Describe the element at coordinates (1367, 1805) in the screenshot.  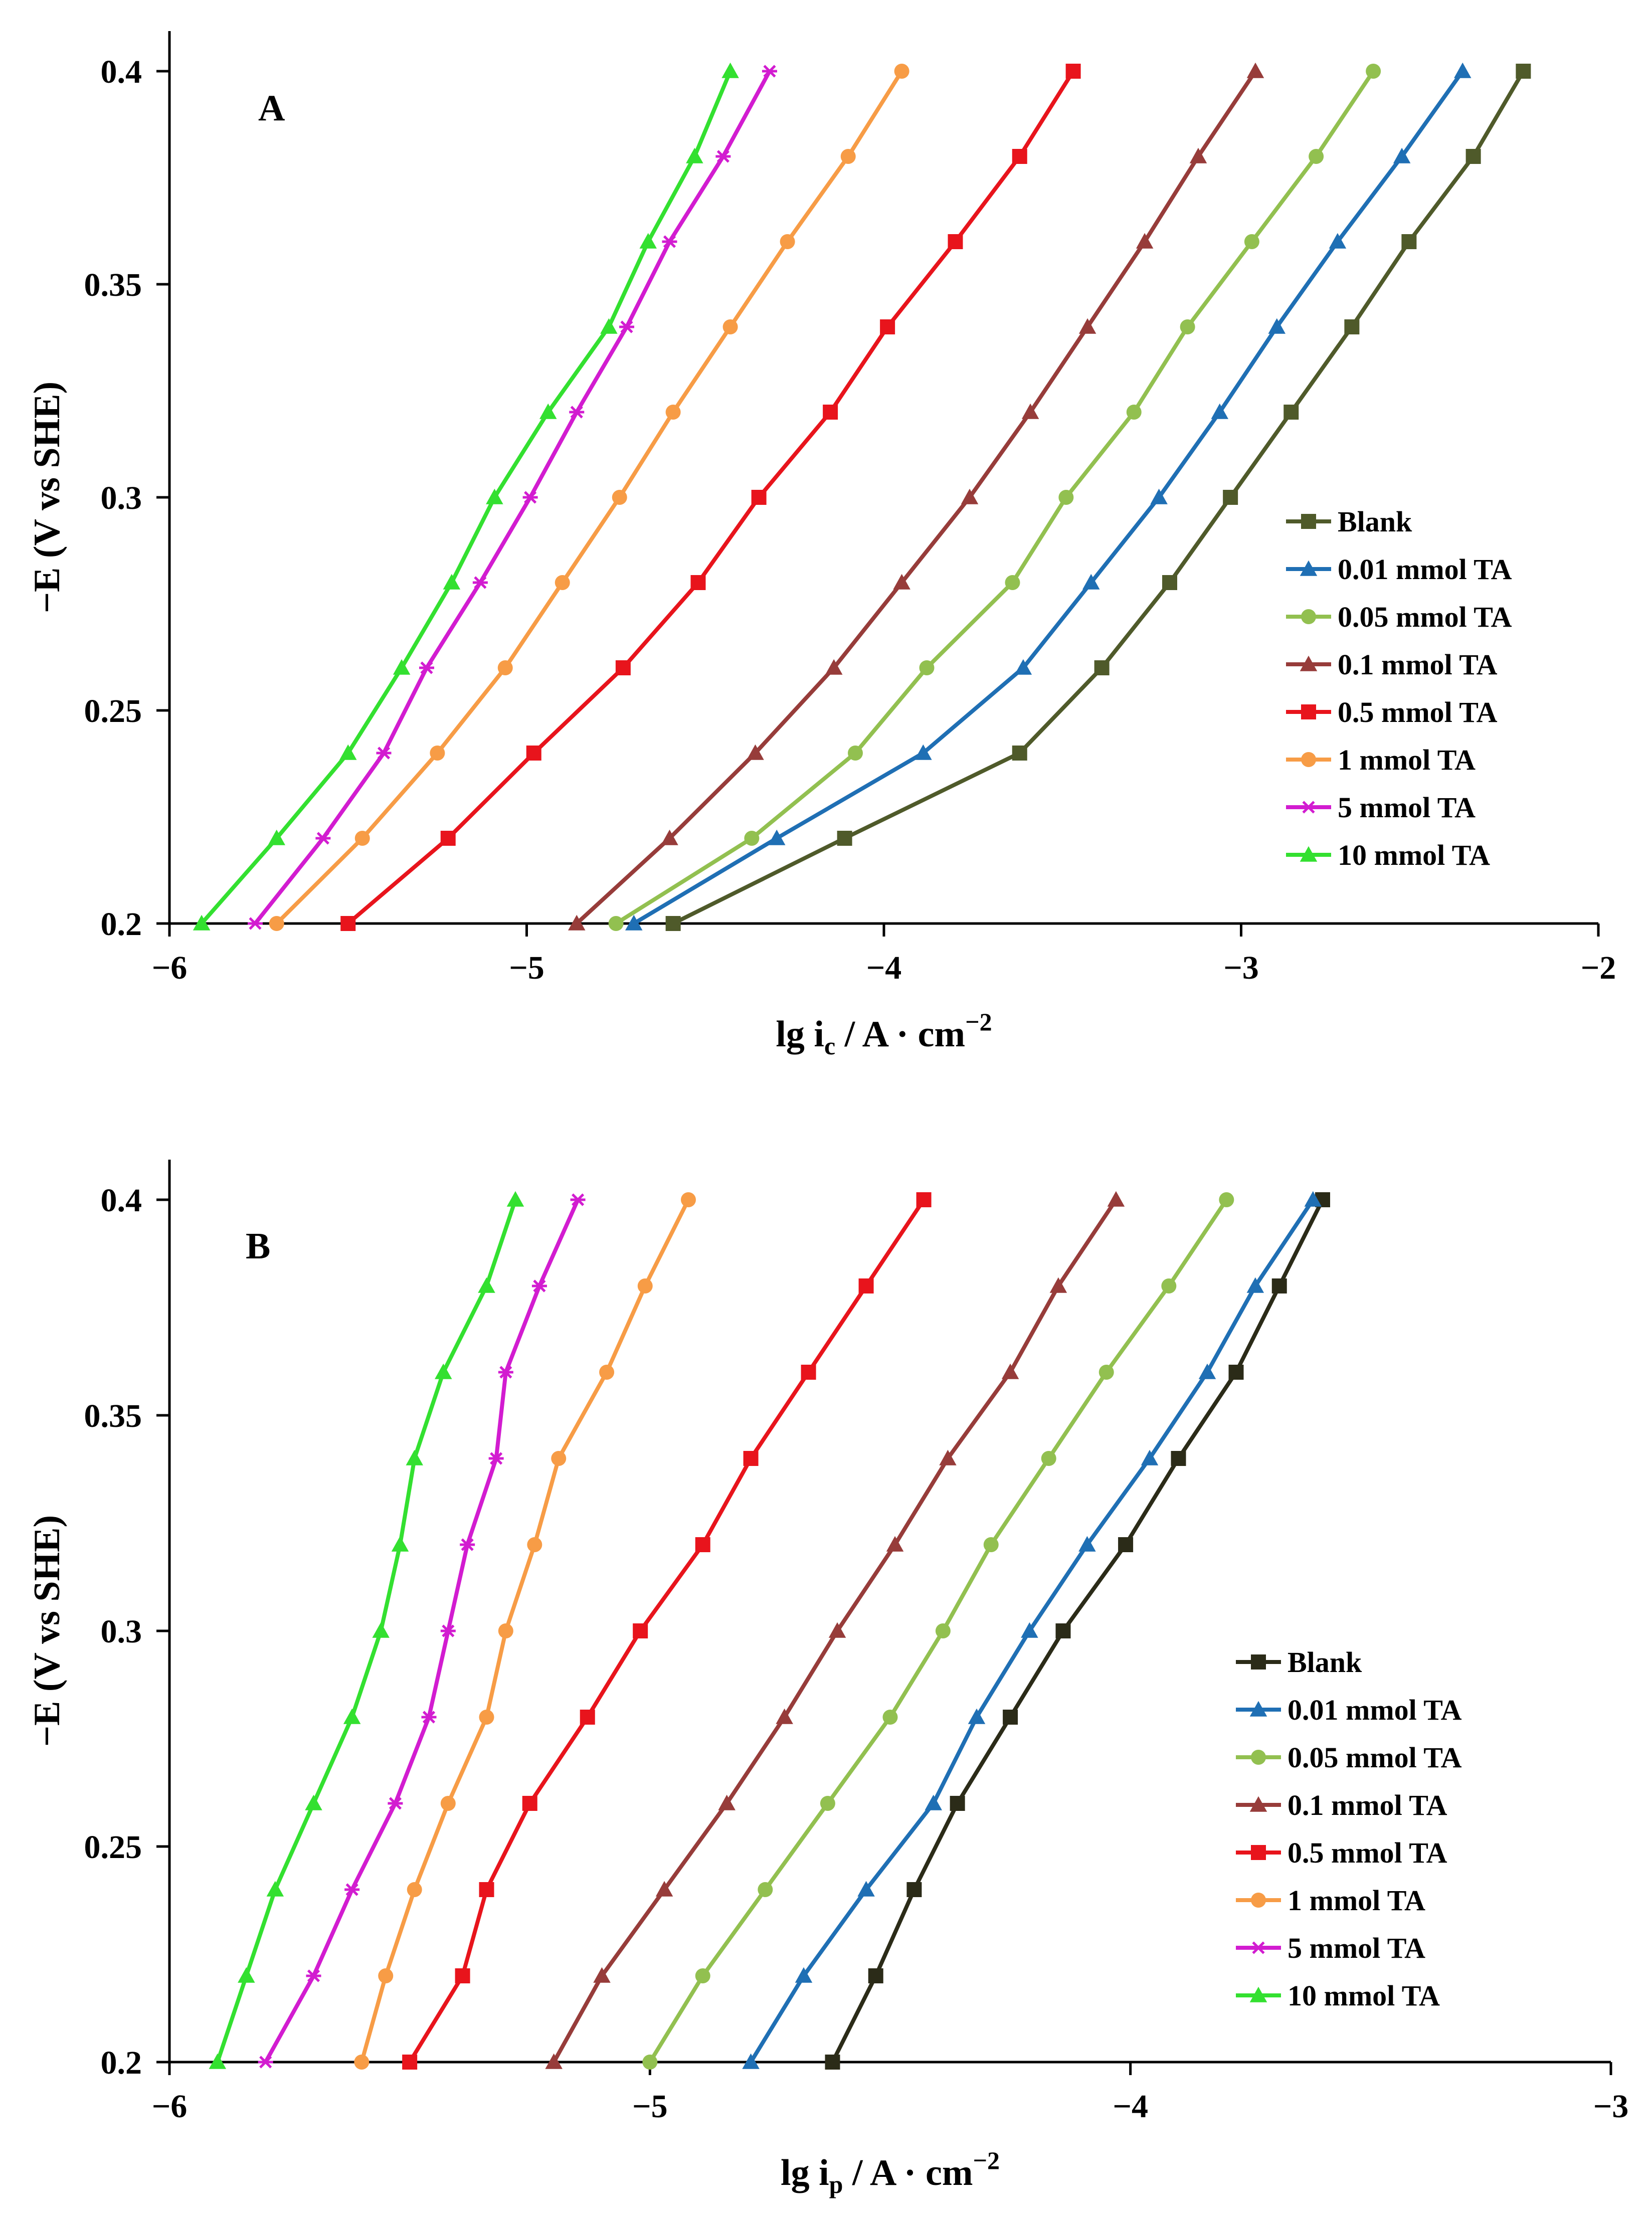
I see `panel-b-legend-label: 0.1 mmol TA` at that location.